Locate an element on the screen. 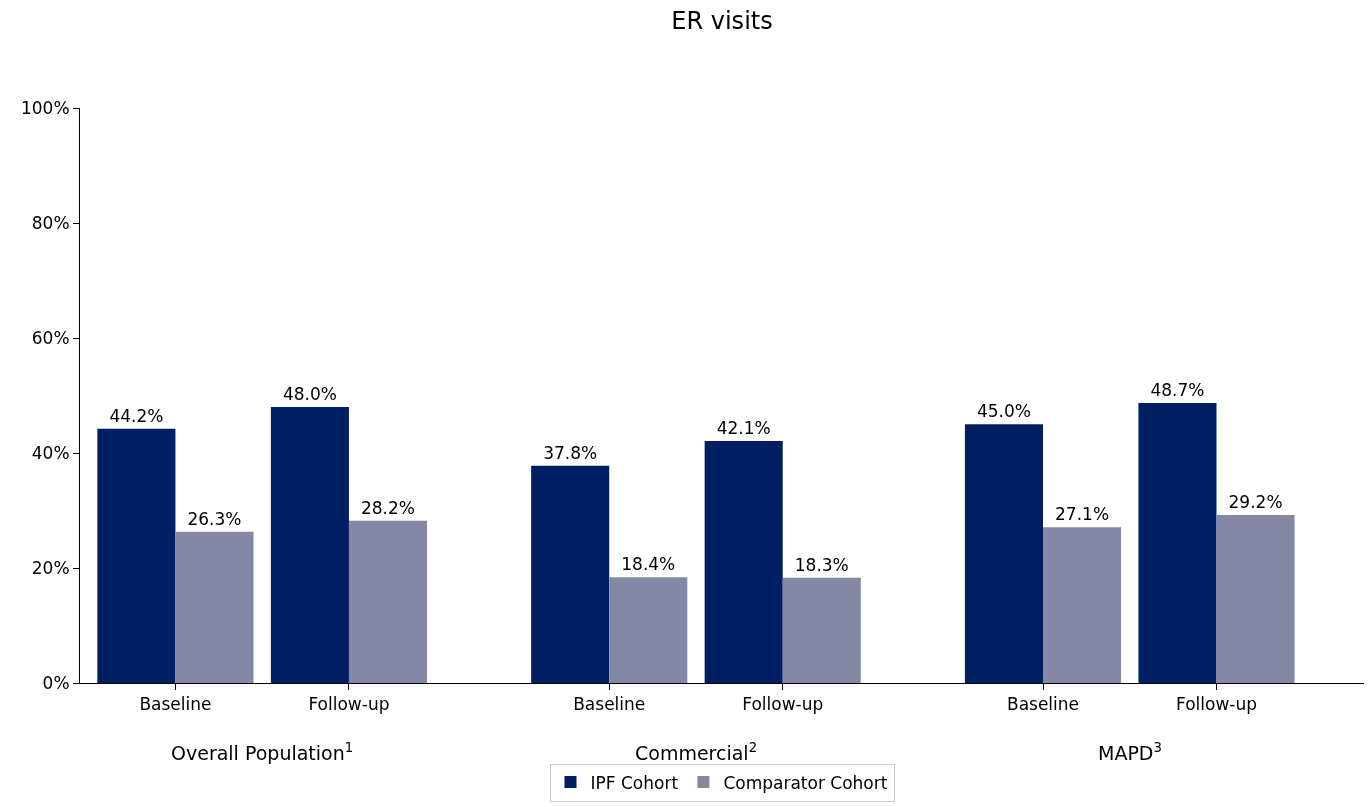 The height and width of the screenshot is (807, 1369). data-label: 37.8% is located at coordinates (570, 452).